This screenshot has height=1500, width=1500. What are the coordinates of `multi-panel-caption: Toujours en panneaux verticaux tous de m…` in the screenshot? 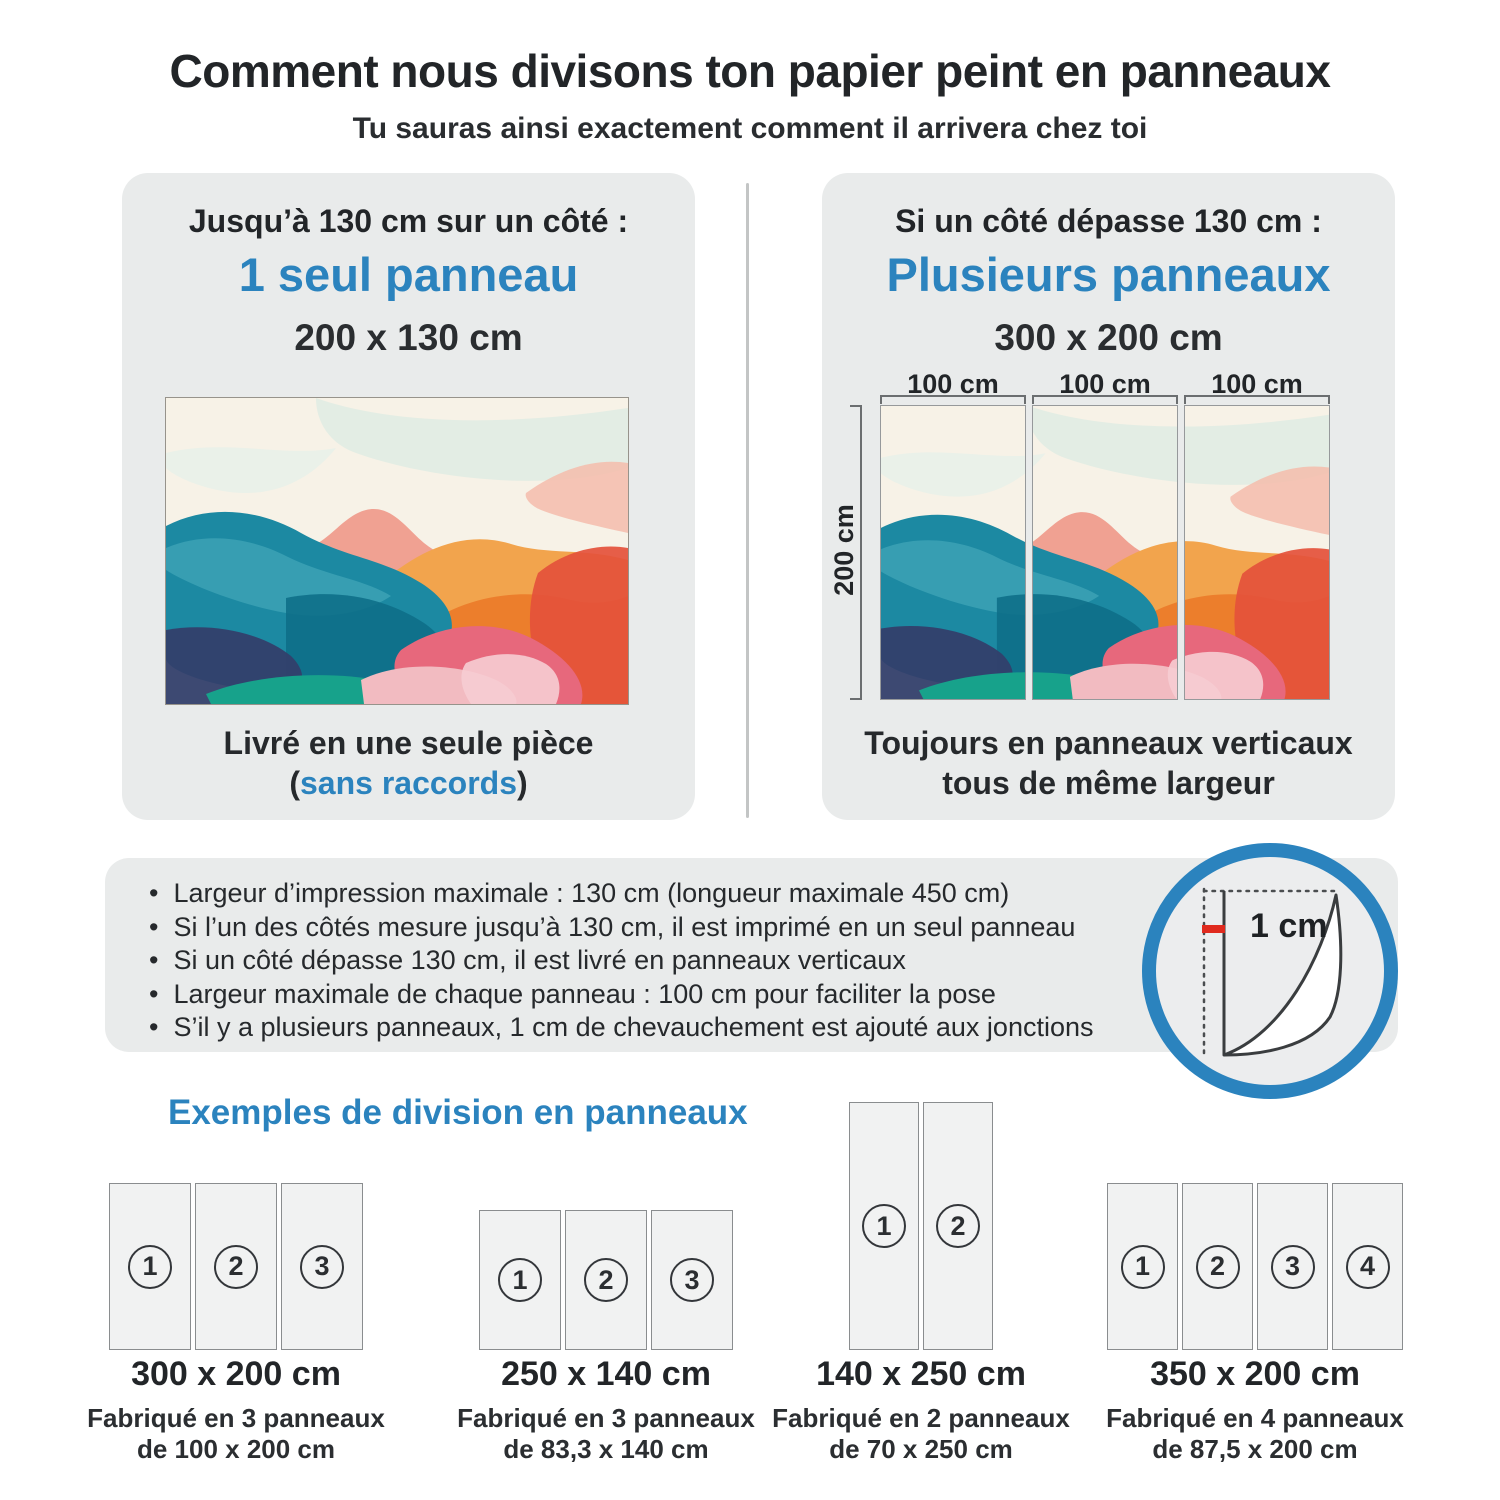 It's located at (1108, 763).